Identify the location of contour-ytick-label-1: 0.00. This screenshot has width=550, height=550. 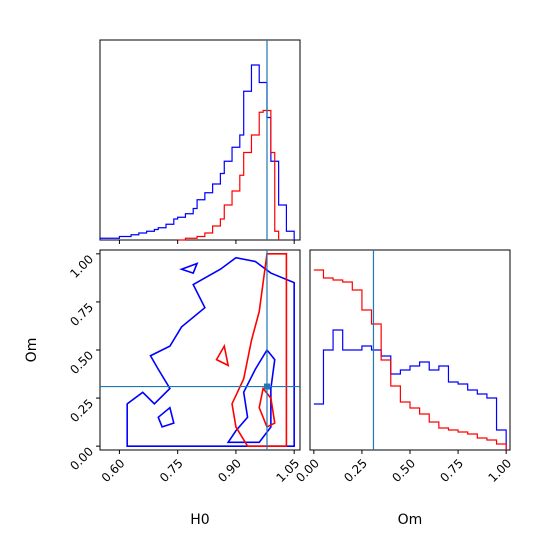
(81, 458).